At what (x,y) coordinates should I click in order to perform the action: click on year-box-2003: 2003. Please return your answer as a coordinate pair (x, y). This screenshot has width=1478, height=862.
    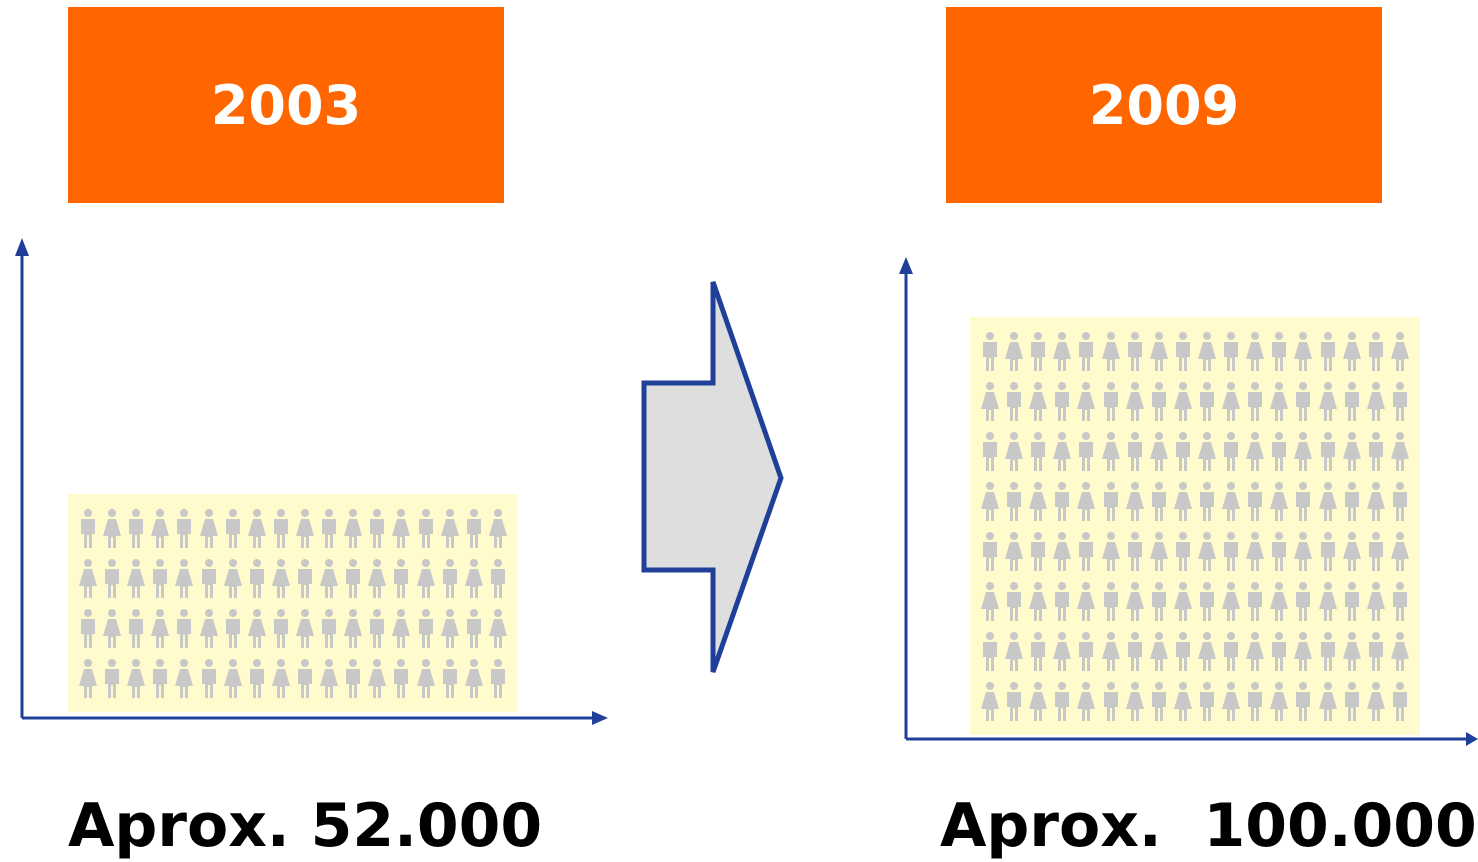
    Looking at the image, I should click on (286, 105).